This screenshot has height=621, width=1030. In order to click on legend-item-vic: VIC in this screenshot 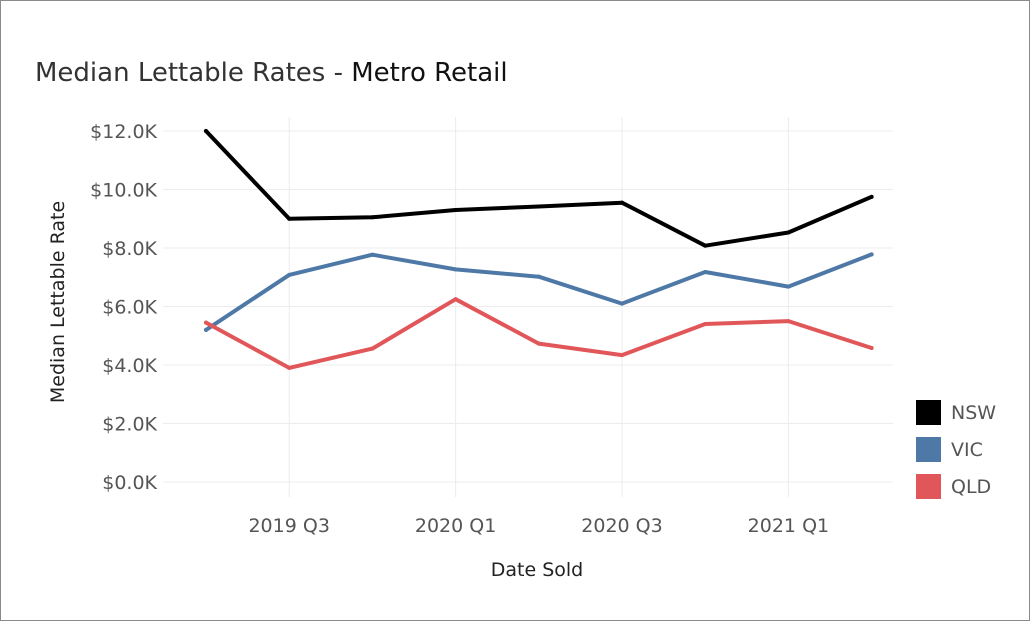, I will do `click(956, 449)`.